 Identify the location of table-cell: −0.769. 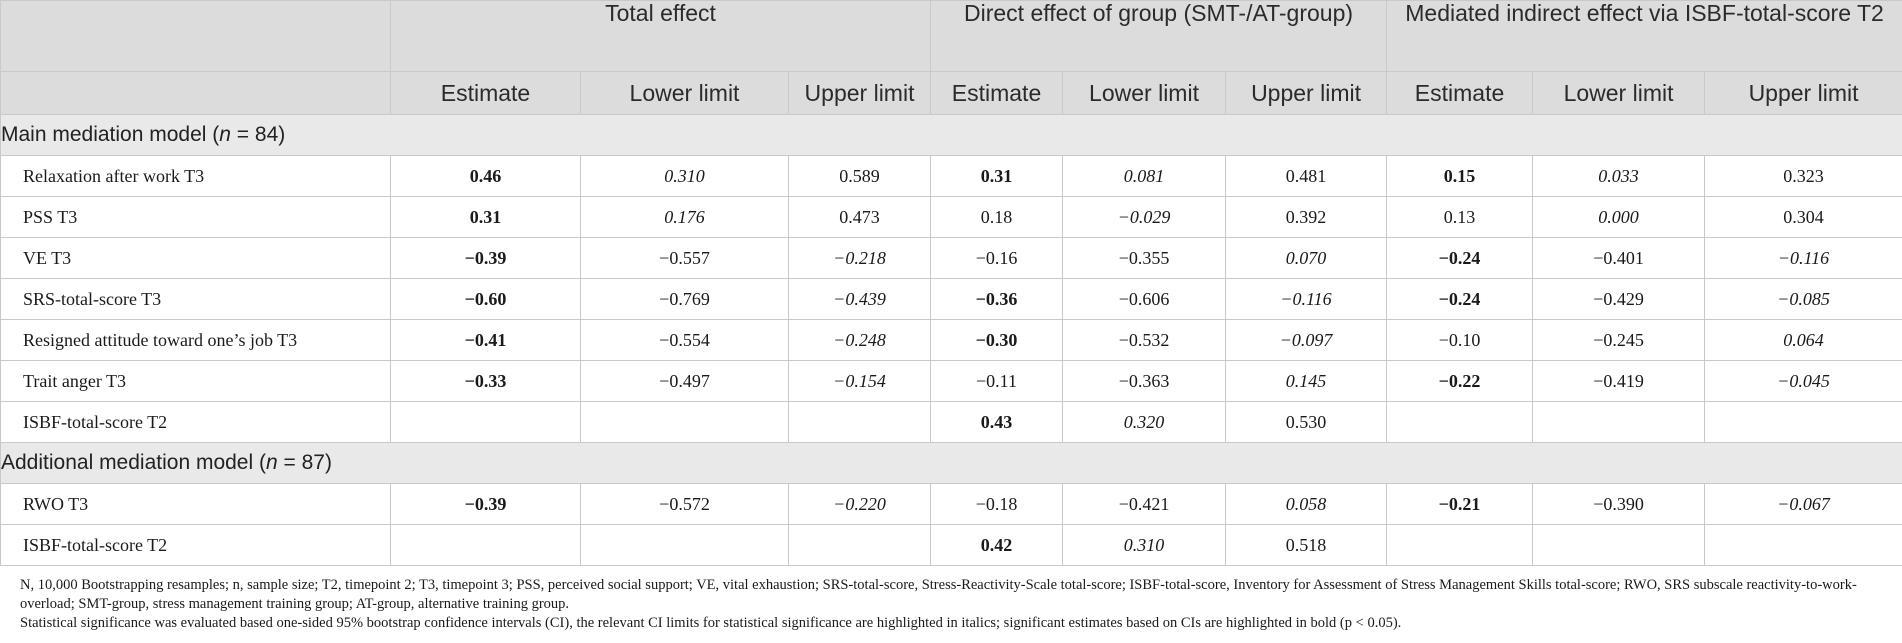
(684, 299).